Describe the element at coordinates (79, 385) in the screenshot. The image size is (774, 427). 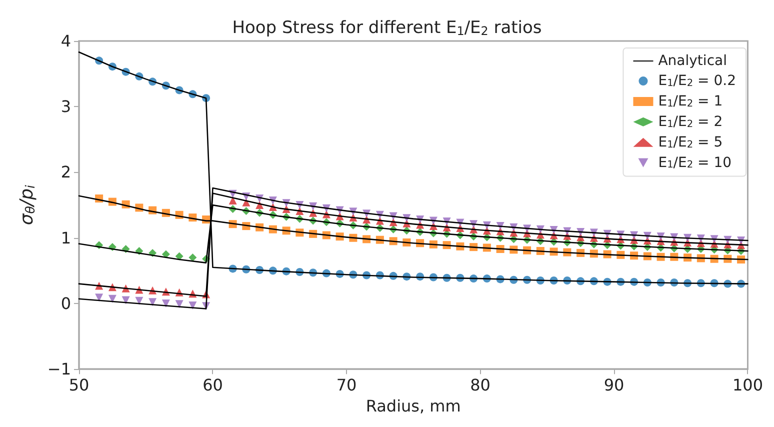
I see `x-tick-label: 50` at that location.